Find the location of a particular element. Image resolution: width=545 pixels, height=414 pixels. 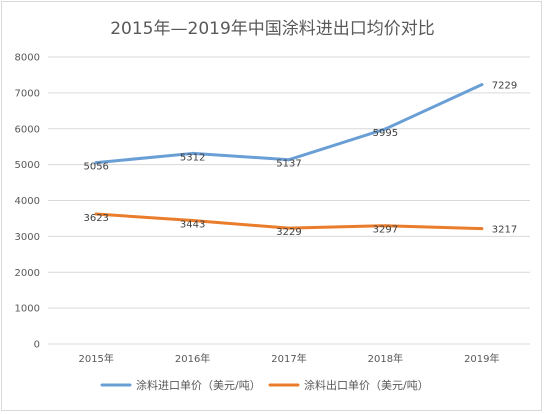

y-tick-label: 3000 is located at coordinates (27, 237).